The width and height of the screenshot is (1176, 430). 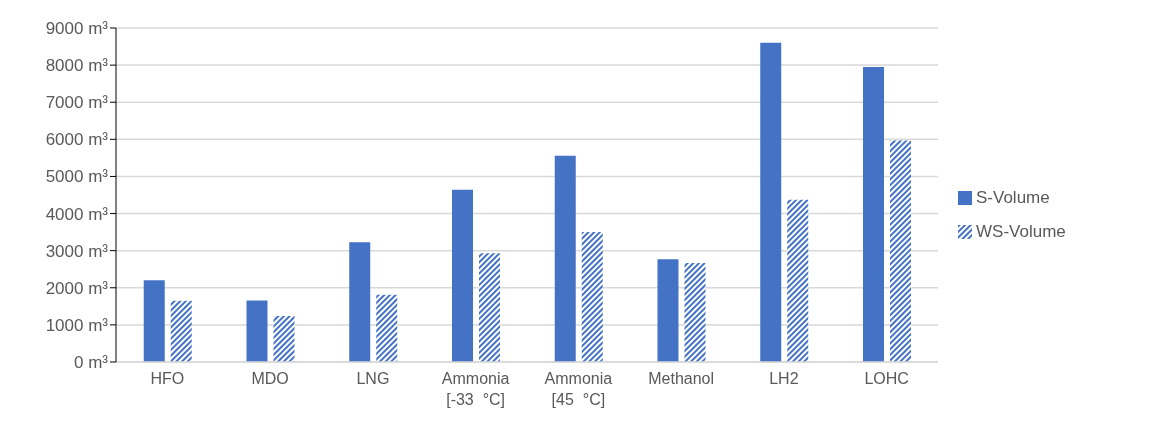 I want to click on x-tick-label: Ammonia [-33 °C], so click(x=475, y=389).